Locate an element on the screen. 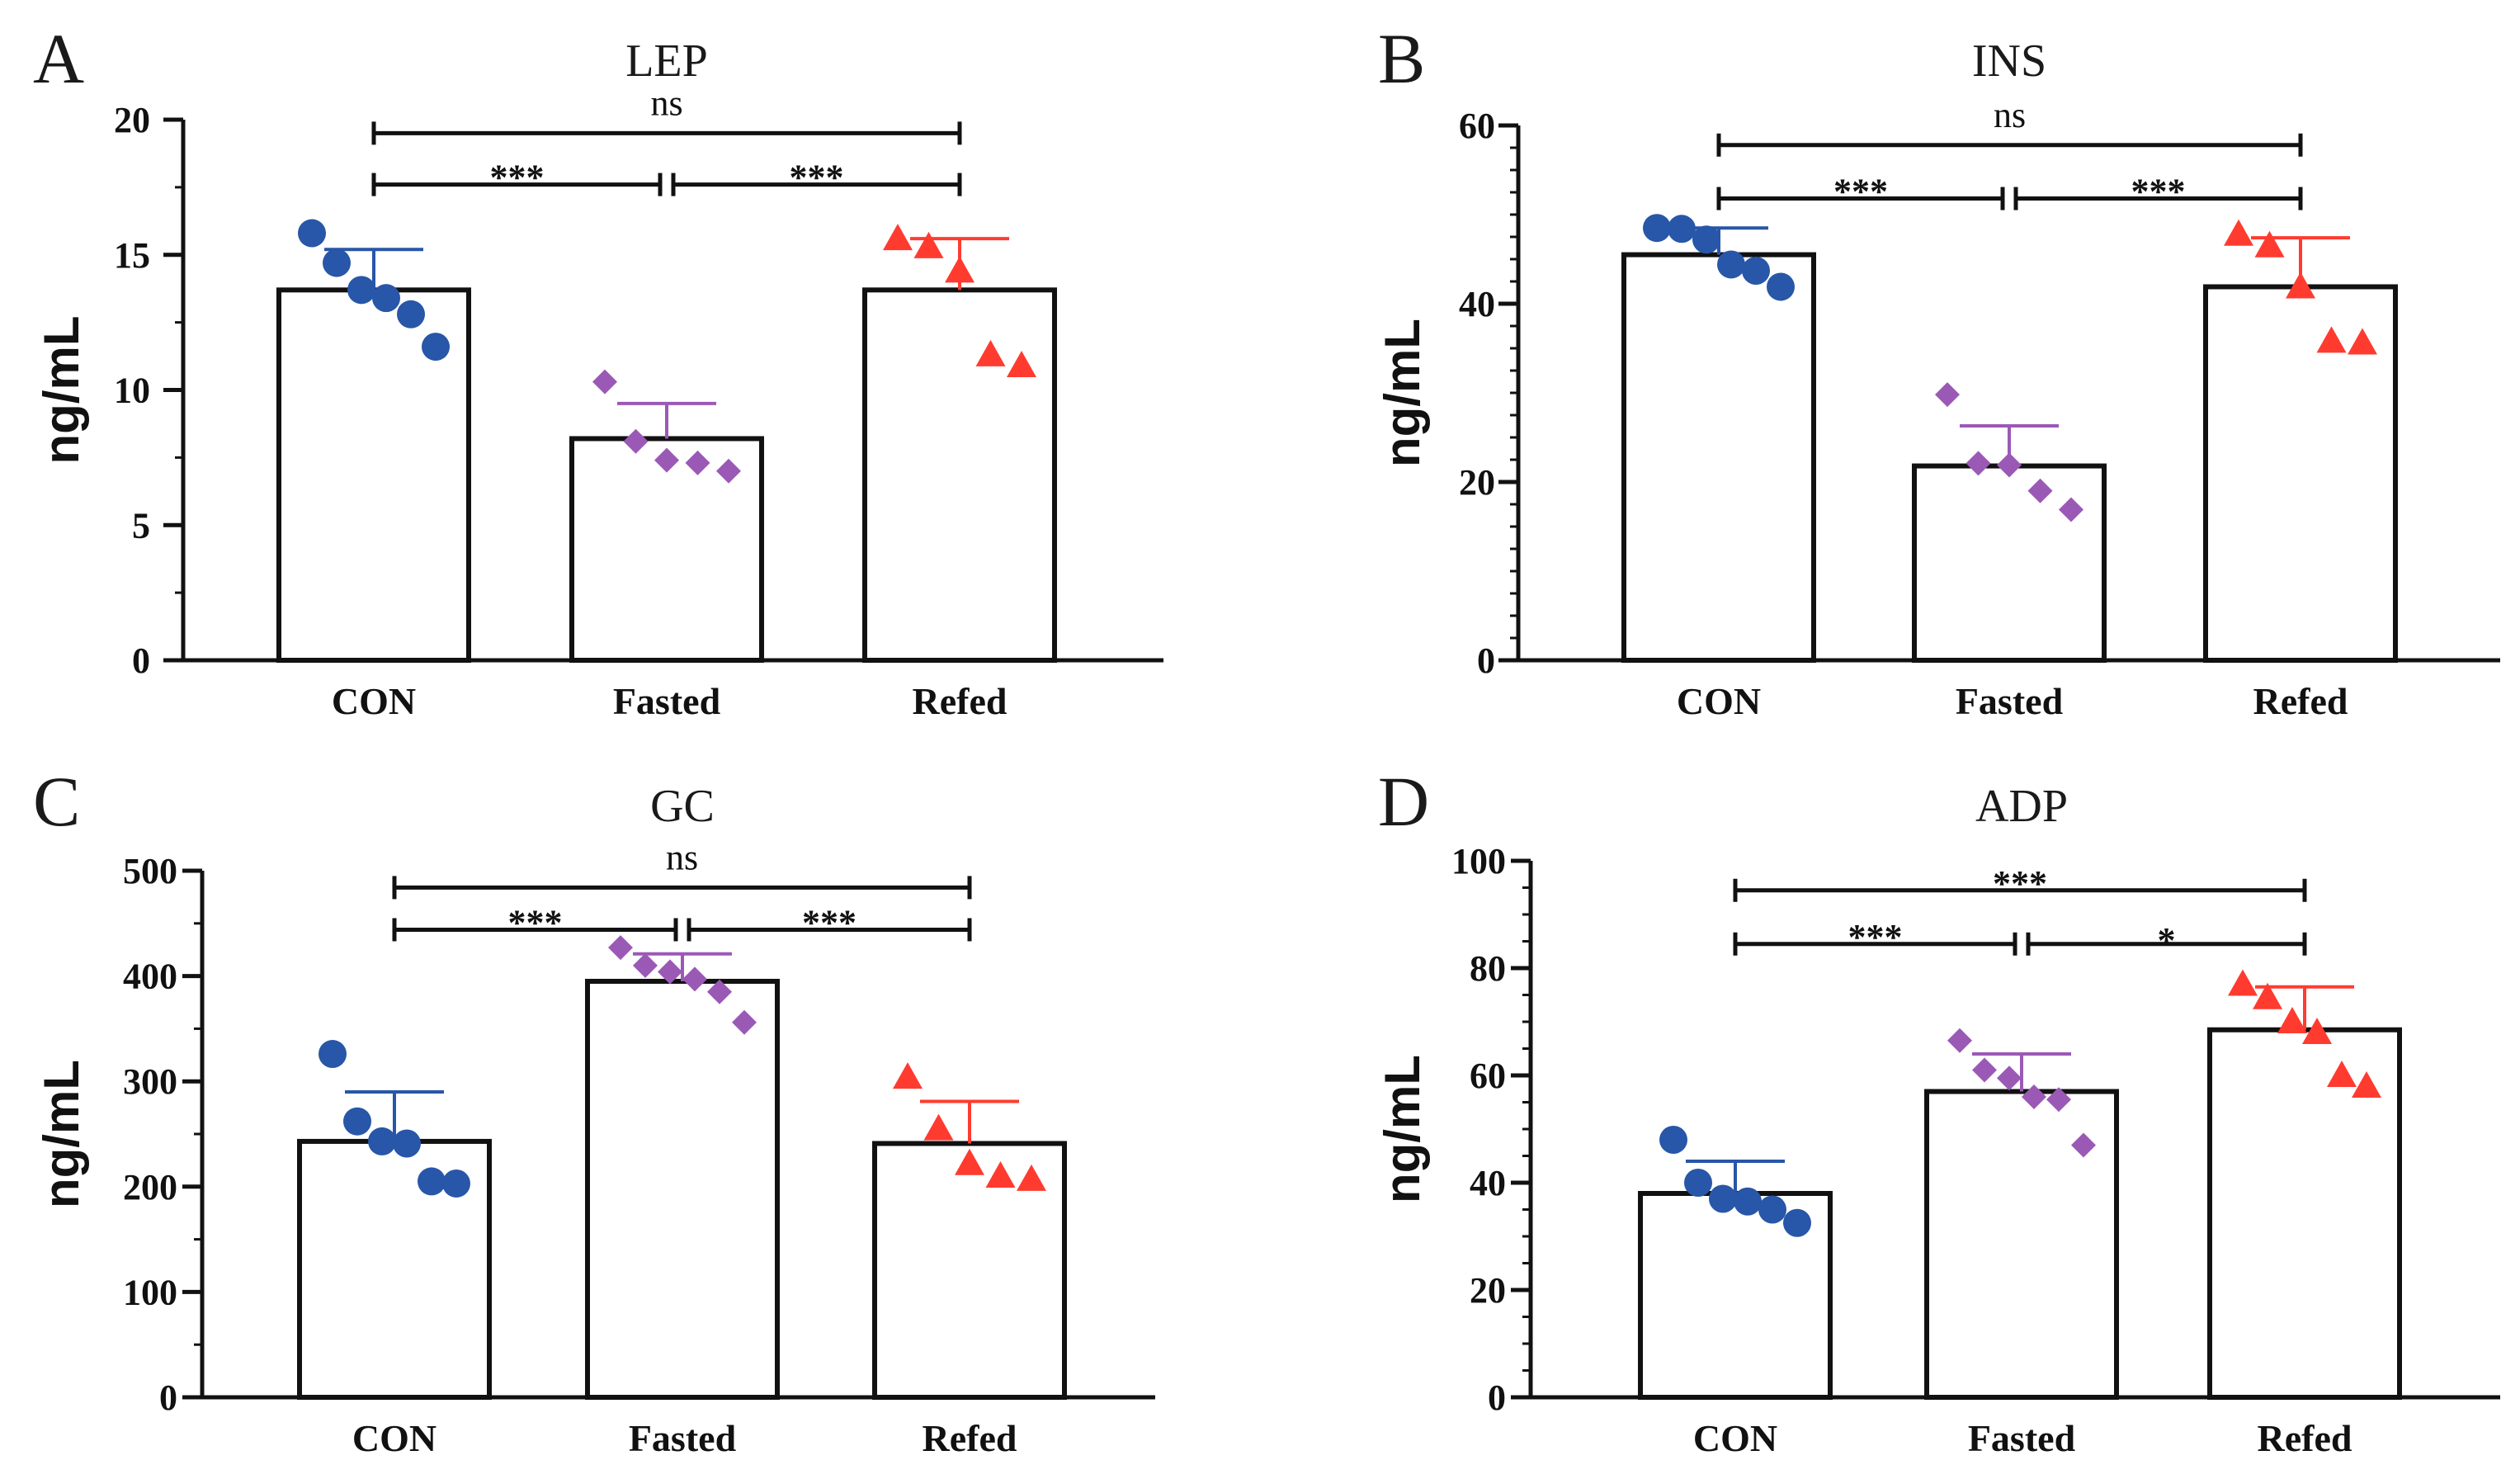 Image resolution: width=2520 pixels, height=1479 pixels. y-tick-label: 15 is located at coordinates (132, 255).